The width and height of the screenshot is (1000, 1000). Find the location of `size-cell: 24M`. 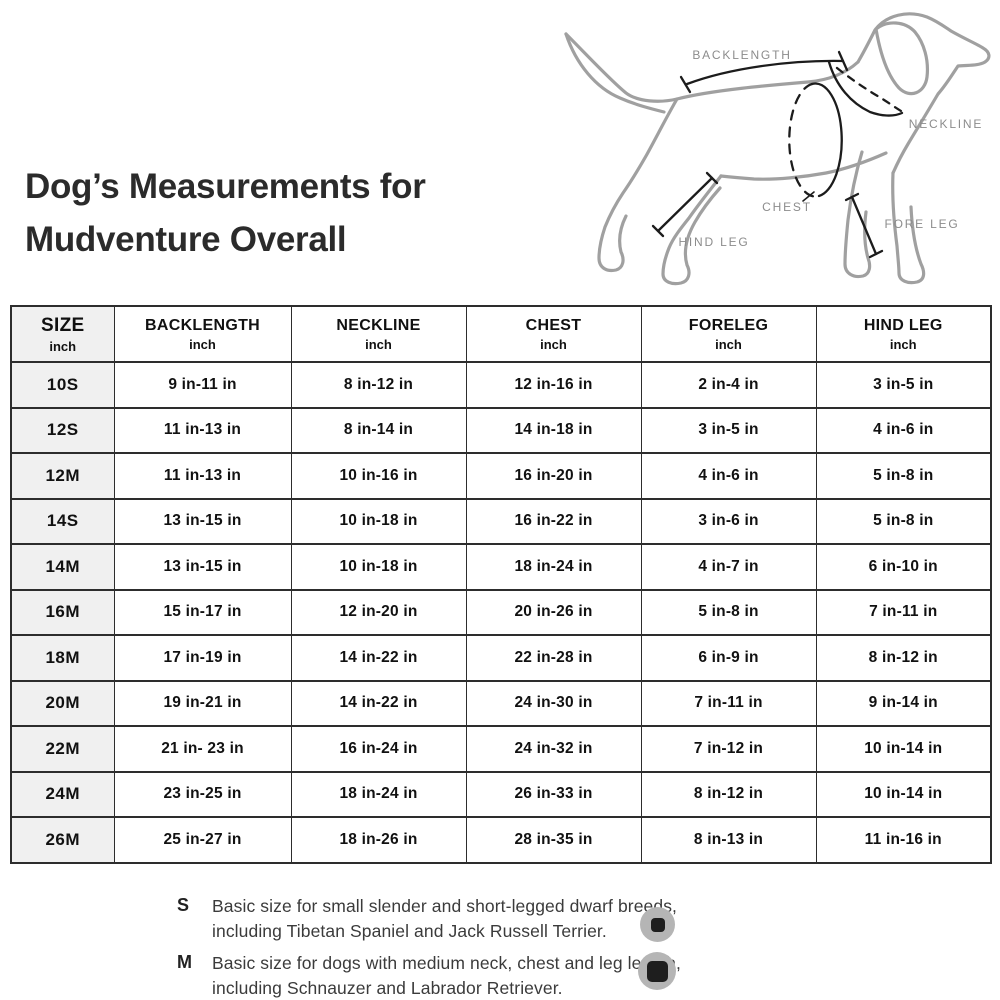

size-cell: 24M is located at coordinates (62, 794).